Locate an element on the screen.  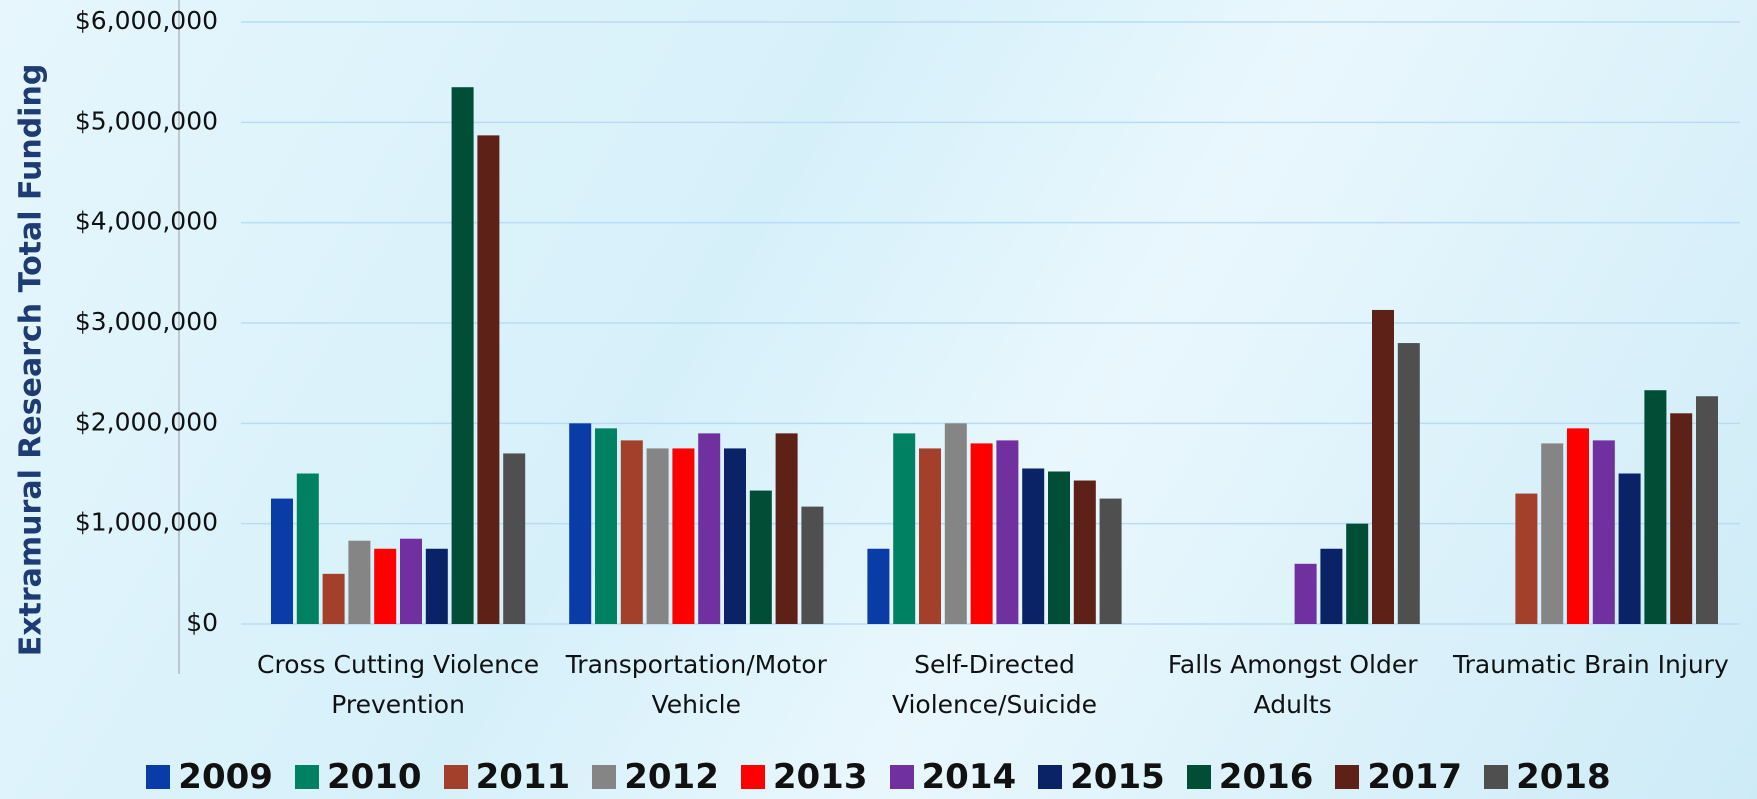
x-tick-label: Self-Directed Violence/Suicide is located at coordinates (994, 684).